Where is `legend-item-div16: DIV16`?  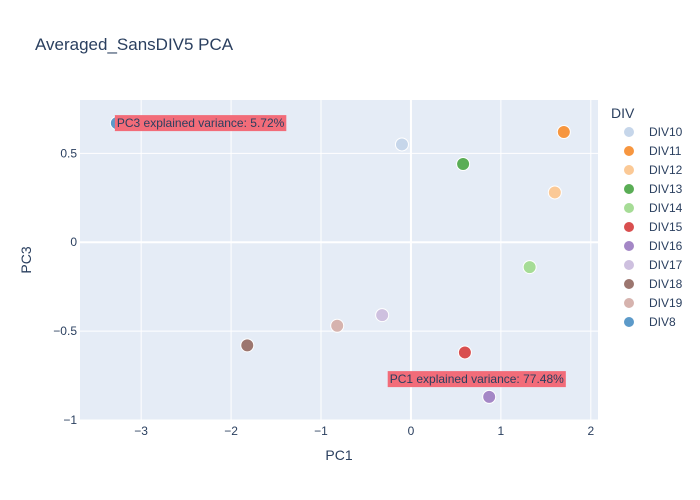 legend-item-div16: DIV16 is located at coordinates (653, 246).